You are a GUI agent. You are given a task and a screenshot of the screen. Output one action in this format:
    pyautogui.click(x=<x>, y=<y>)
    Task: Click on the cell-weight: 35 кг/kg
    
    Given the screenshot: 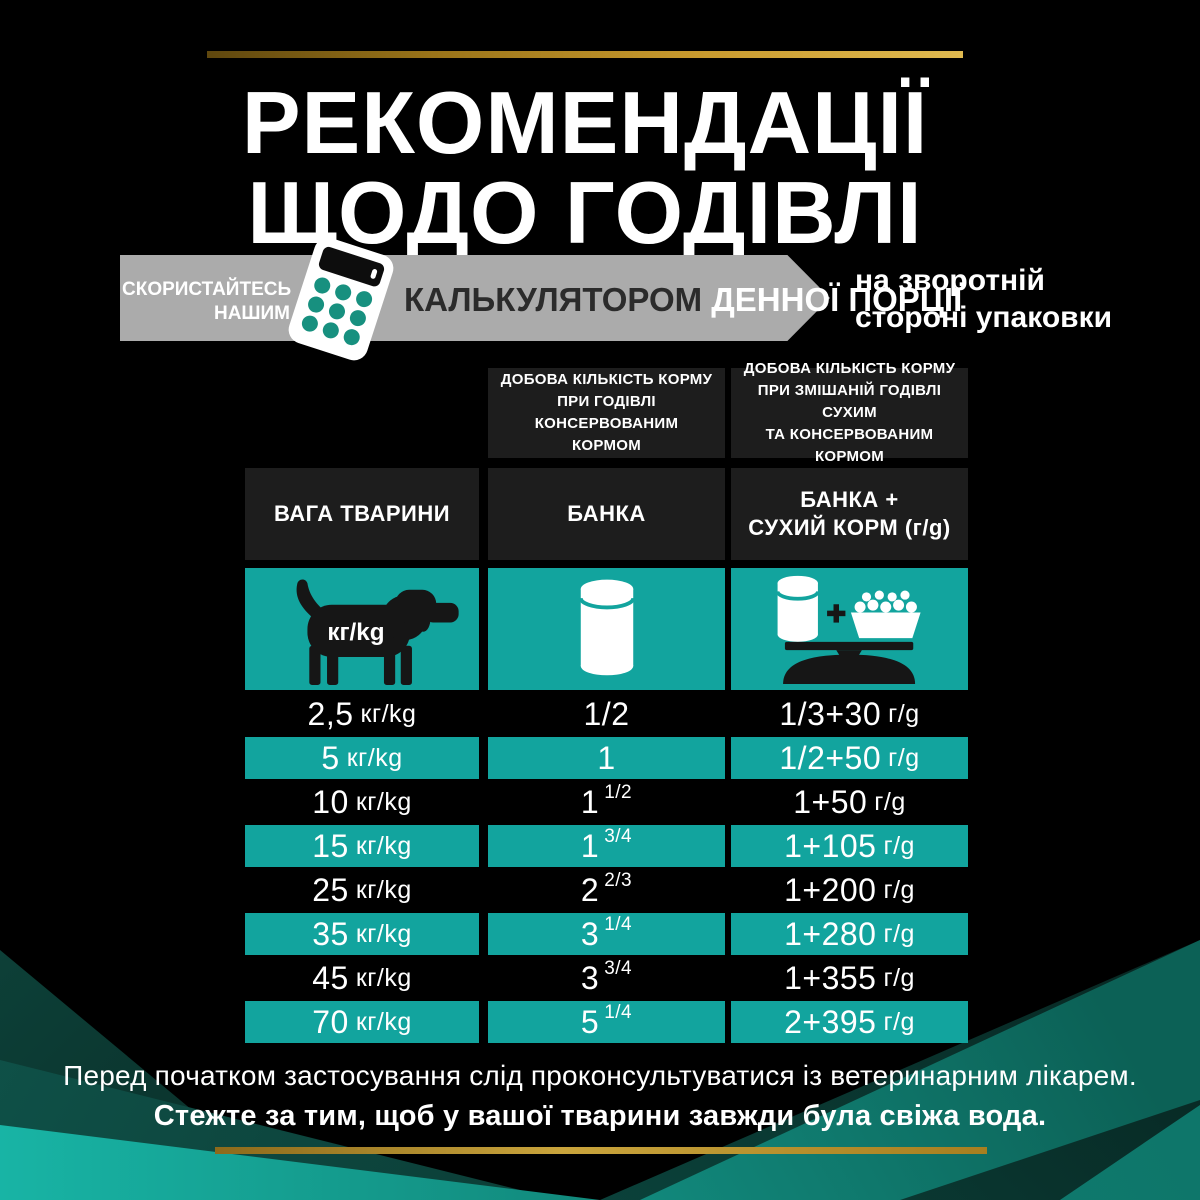 What is the action you would take?
    pyautogui.click(x=362, y=934)
    